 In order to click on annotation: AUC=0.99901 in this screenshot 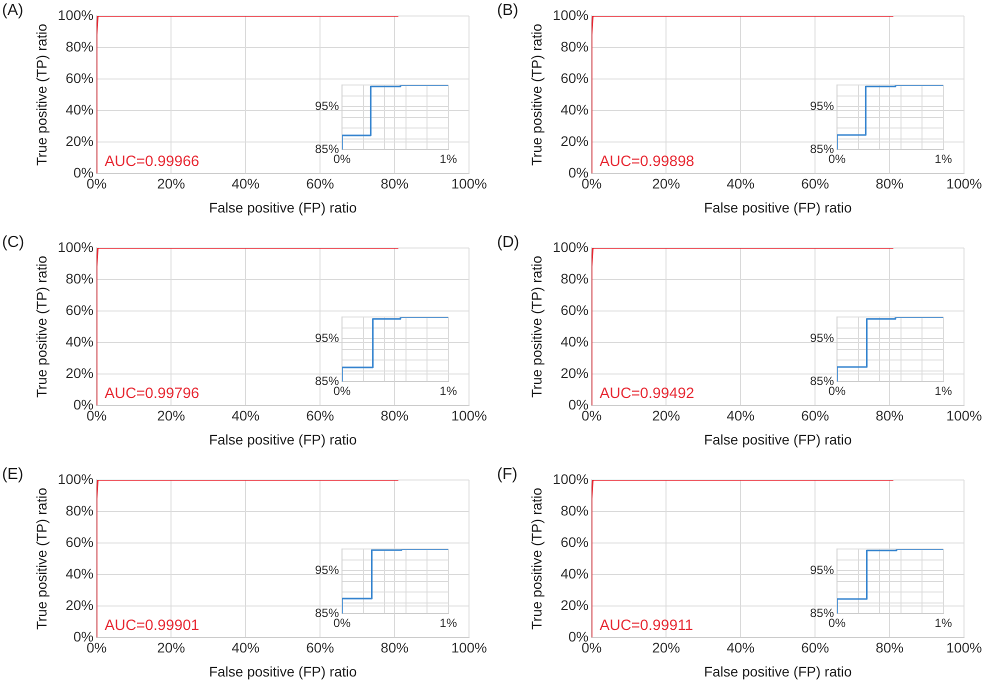, I will do `click(152, 625)`.